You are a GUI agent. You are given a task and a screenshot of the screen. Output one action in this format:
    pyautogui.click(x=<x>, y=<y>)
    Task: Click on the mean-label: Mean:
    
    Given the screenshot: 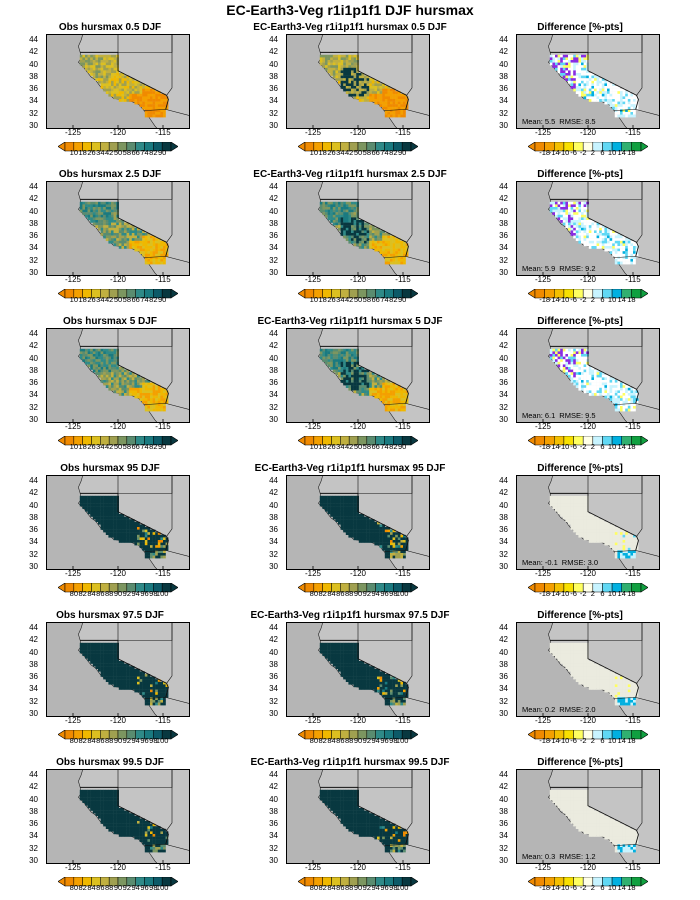 What is the action you would take?
    pyautogui.click(x=532, y=268)
    